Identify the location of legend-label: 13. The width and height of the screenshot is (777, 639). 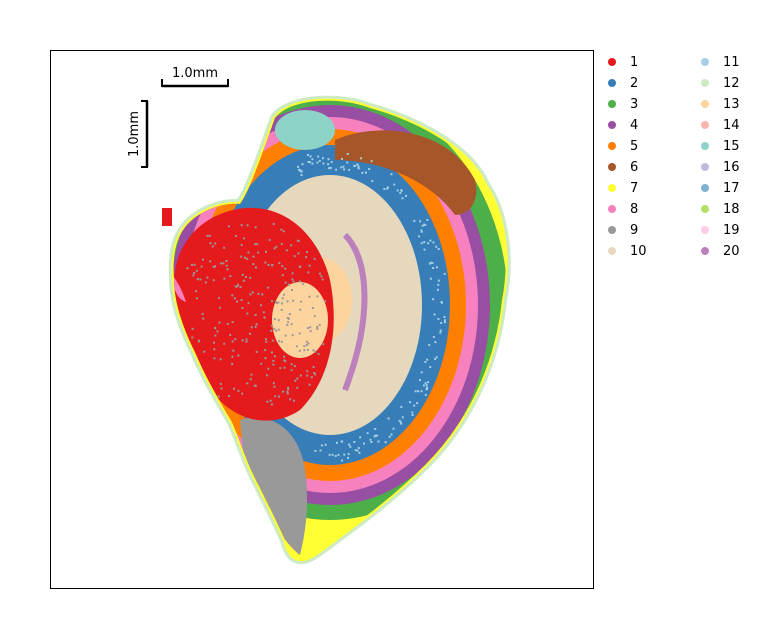
(731, 104).